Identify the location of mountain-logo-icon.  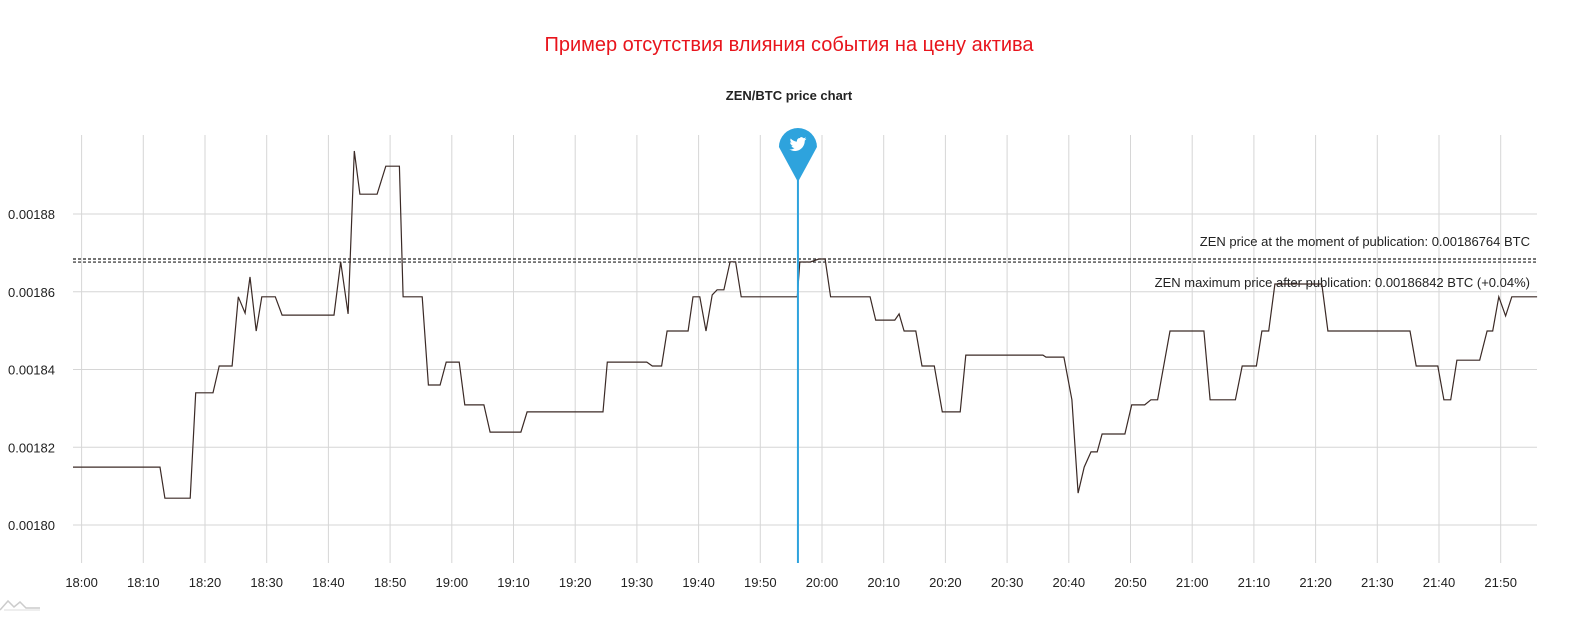
(20, 605).